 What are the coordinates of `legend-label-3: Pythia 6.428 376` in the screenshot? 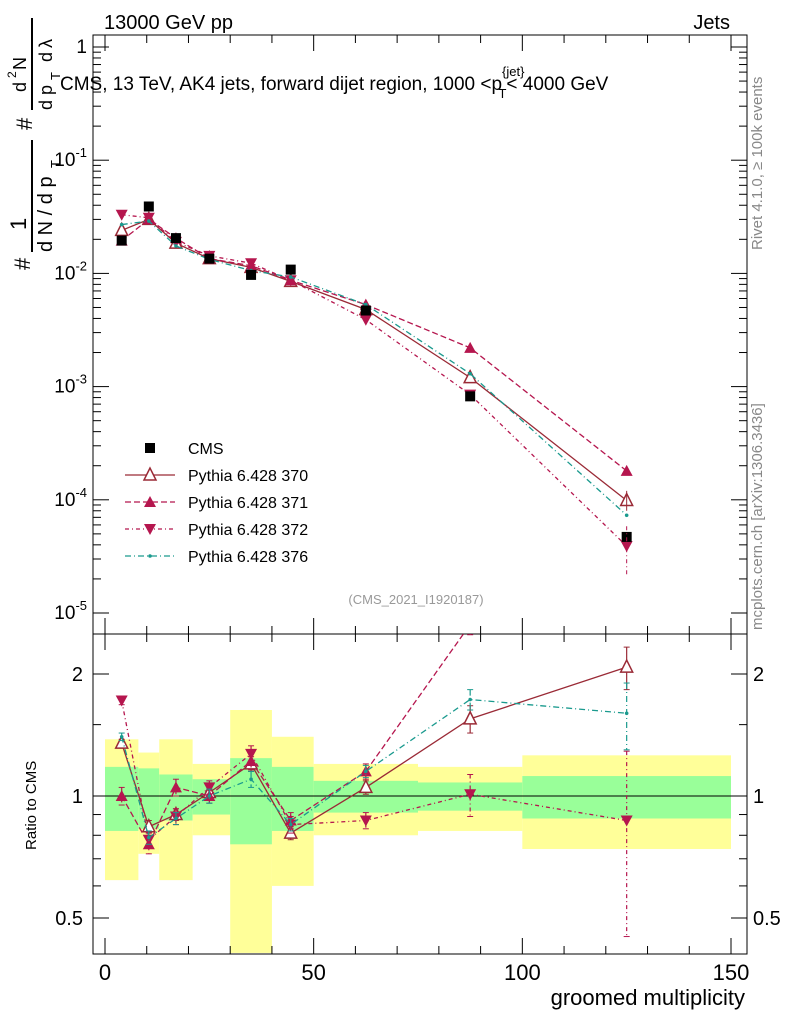 It's located at (248, 557).